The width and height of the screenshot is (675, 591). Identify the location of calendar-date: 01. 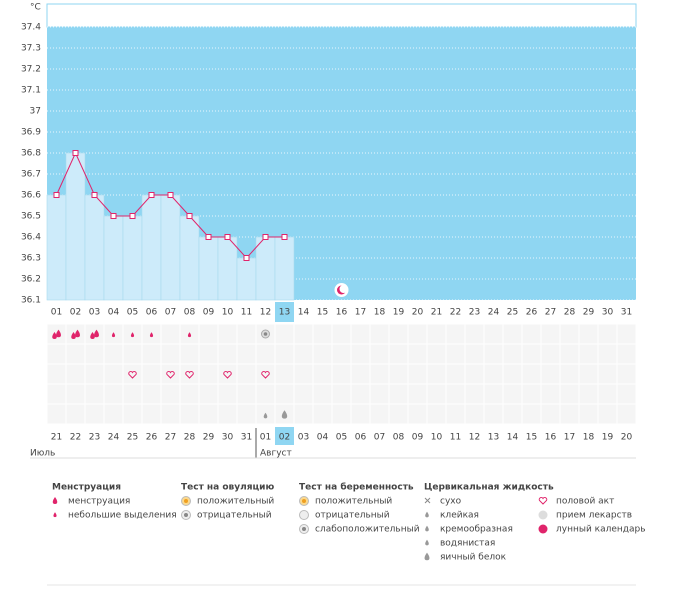
(265, 438).